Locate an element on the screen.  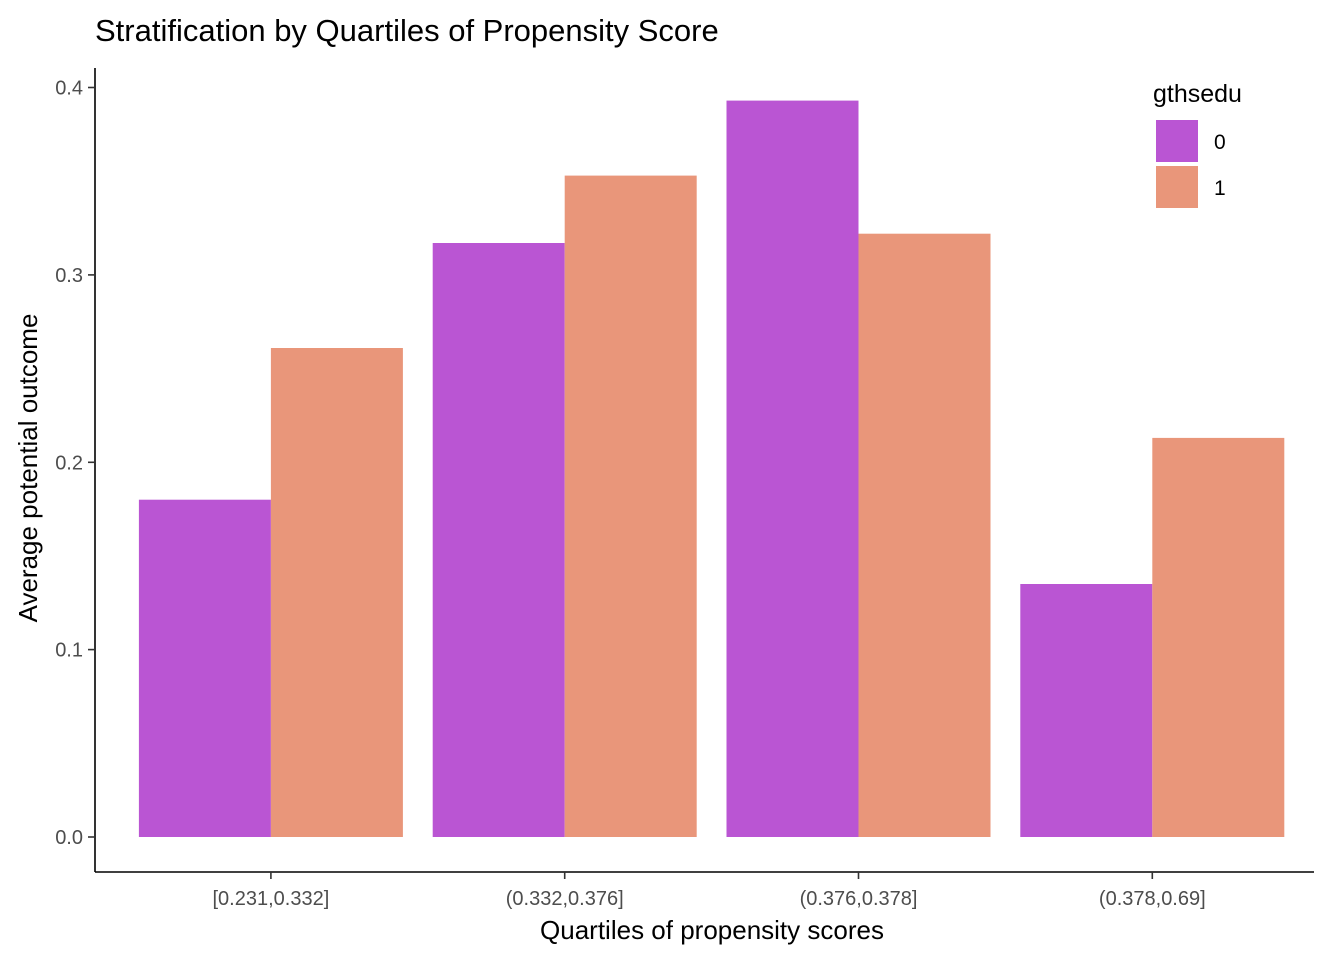
x-tick-label: (0.376,0.378] is located at coordinates (859, 899).